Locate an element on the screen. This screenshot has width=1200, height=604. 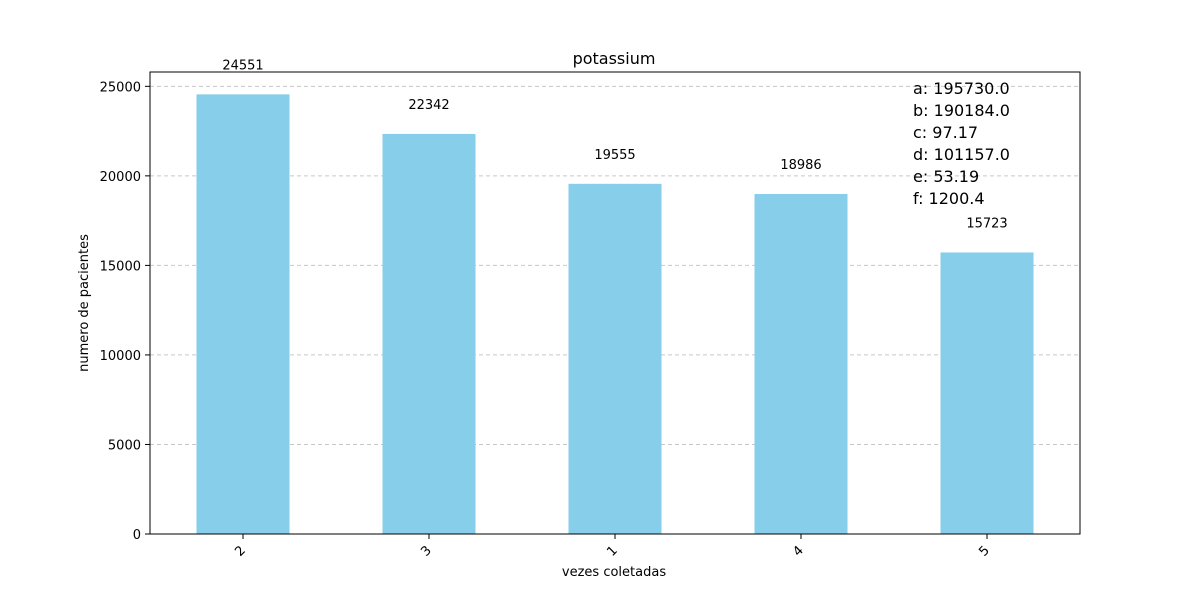
x-tick-label: 3 is located at coordinates (426, 551).